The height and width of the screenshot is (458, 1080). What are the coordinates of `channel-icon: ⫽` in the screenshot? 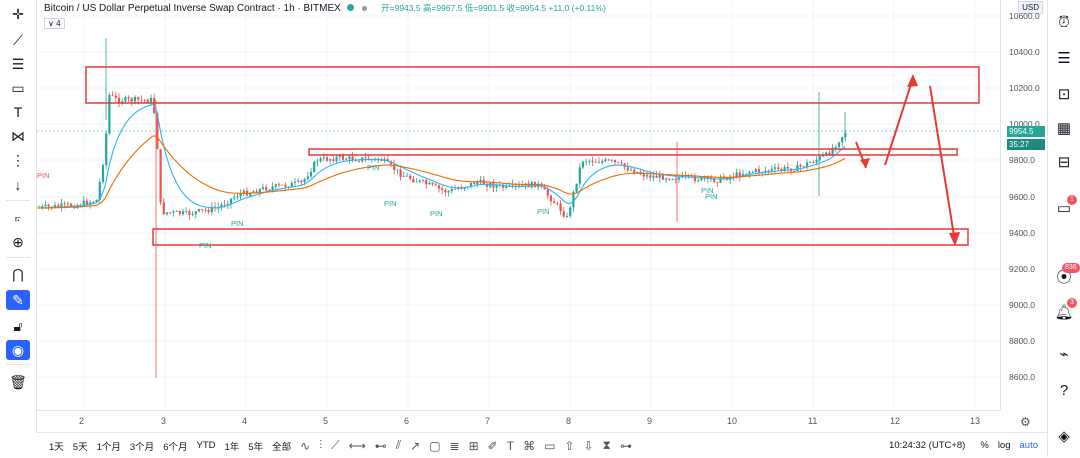 It's located at (398, 445).